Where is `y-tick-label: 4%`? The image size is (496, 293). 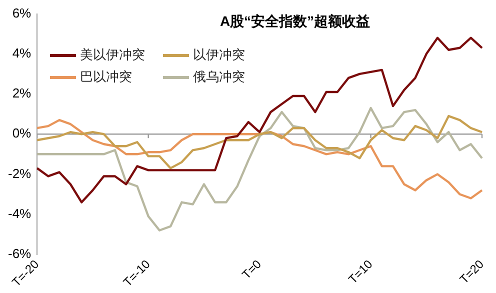 y-tick-label: 4% is located at coordinates (22, 52).